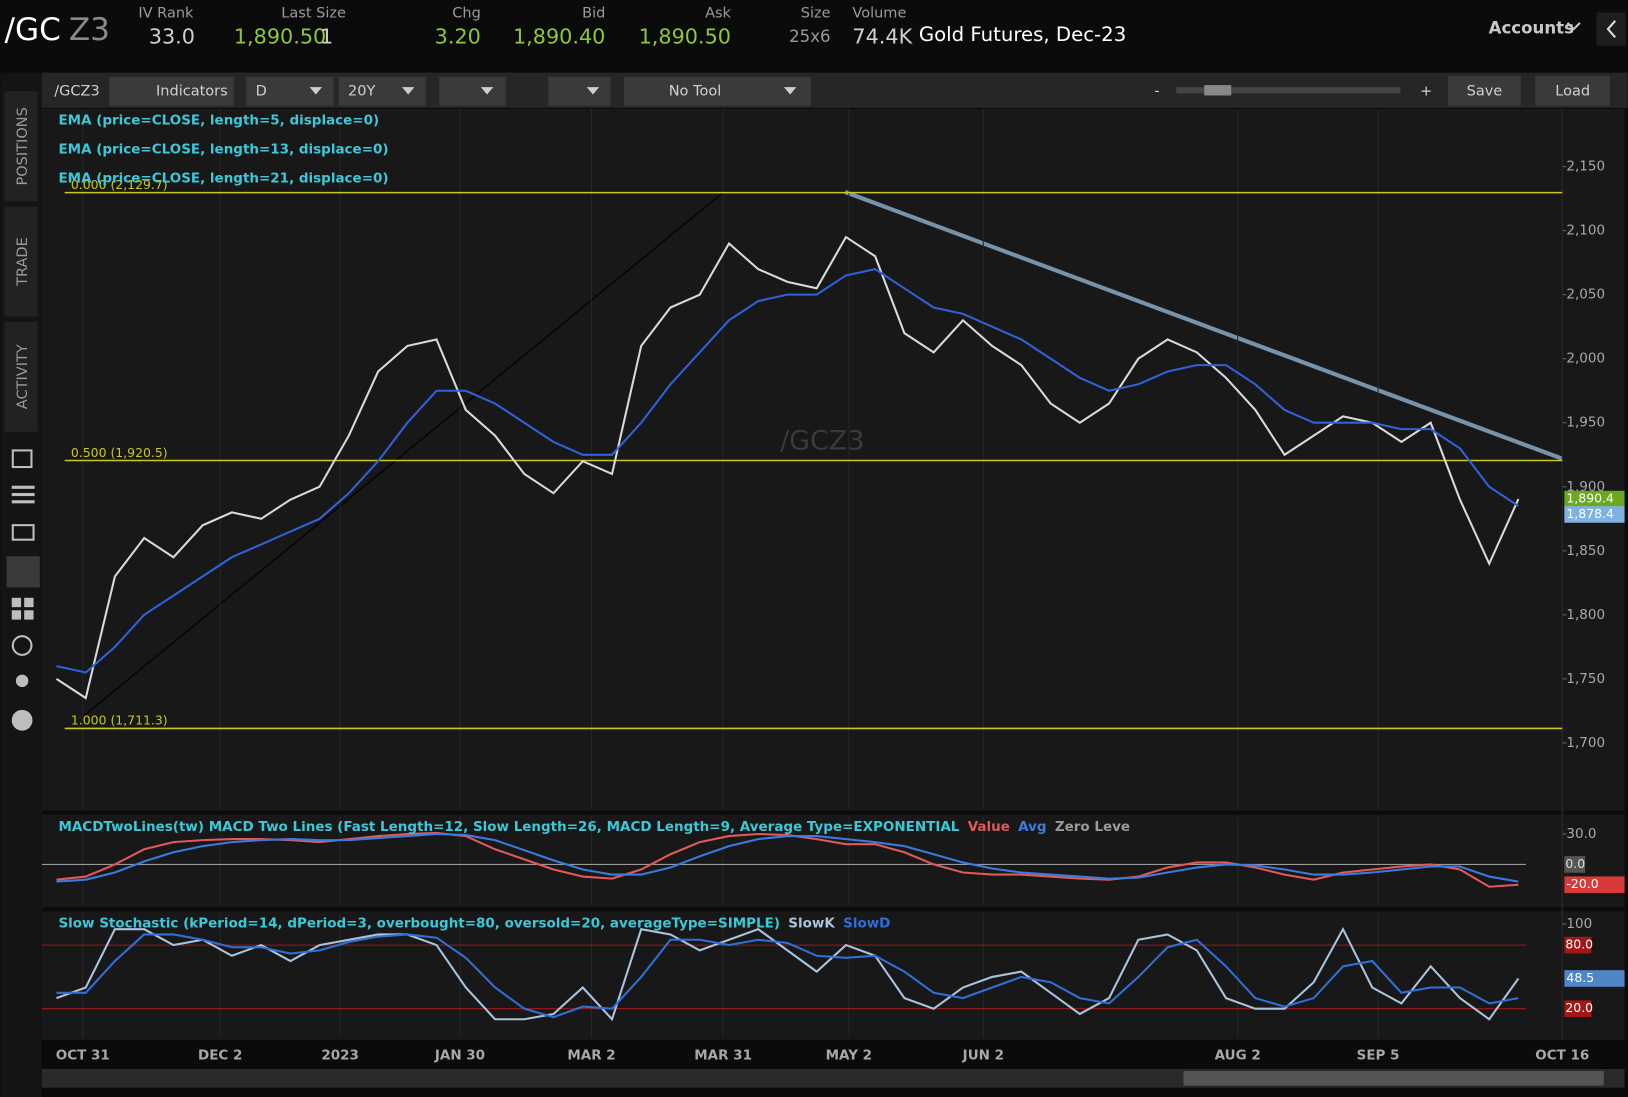  I want to click on icon-active, so click(23, 572).